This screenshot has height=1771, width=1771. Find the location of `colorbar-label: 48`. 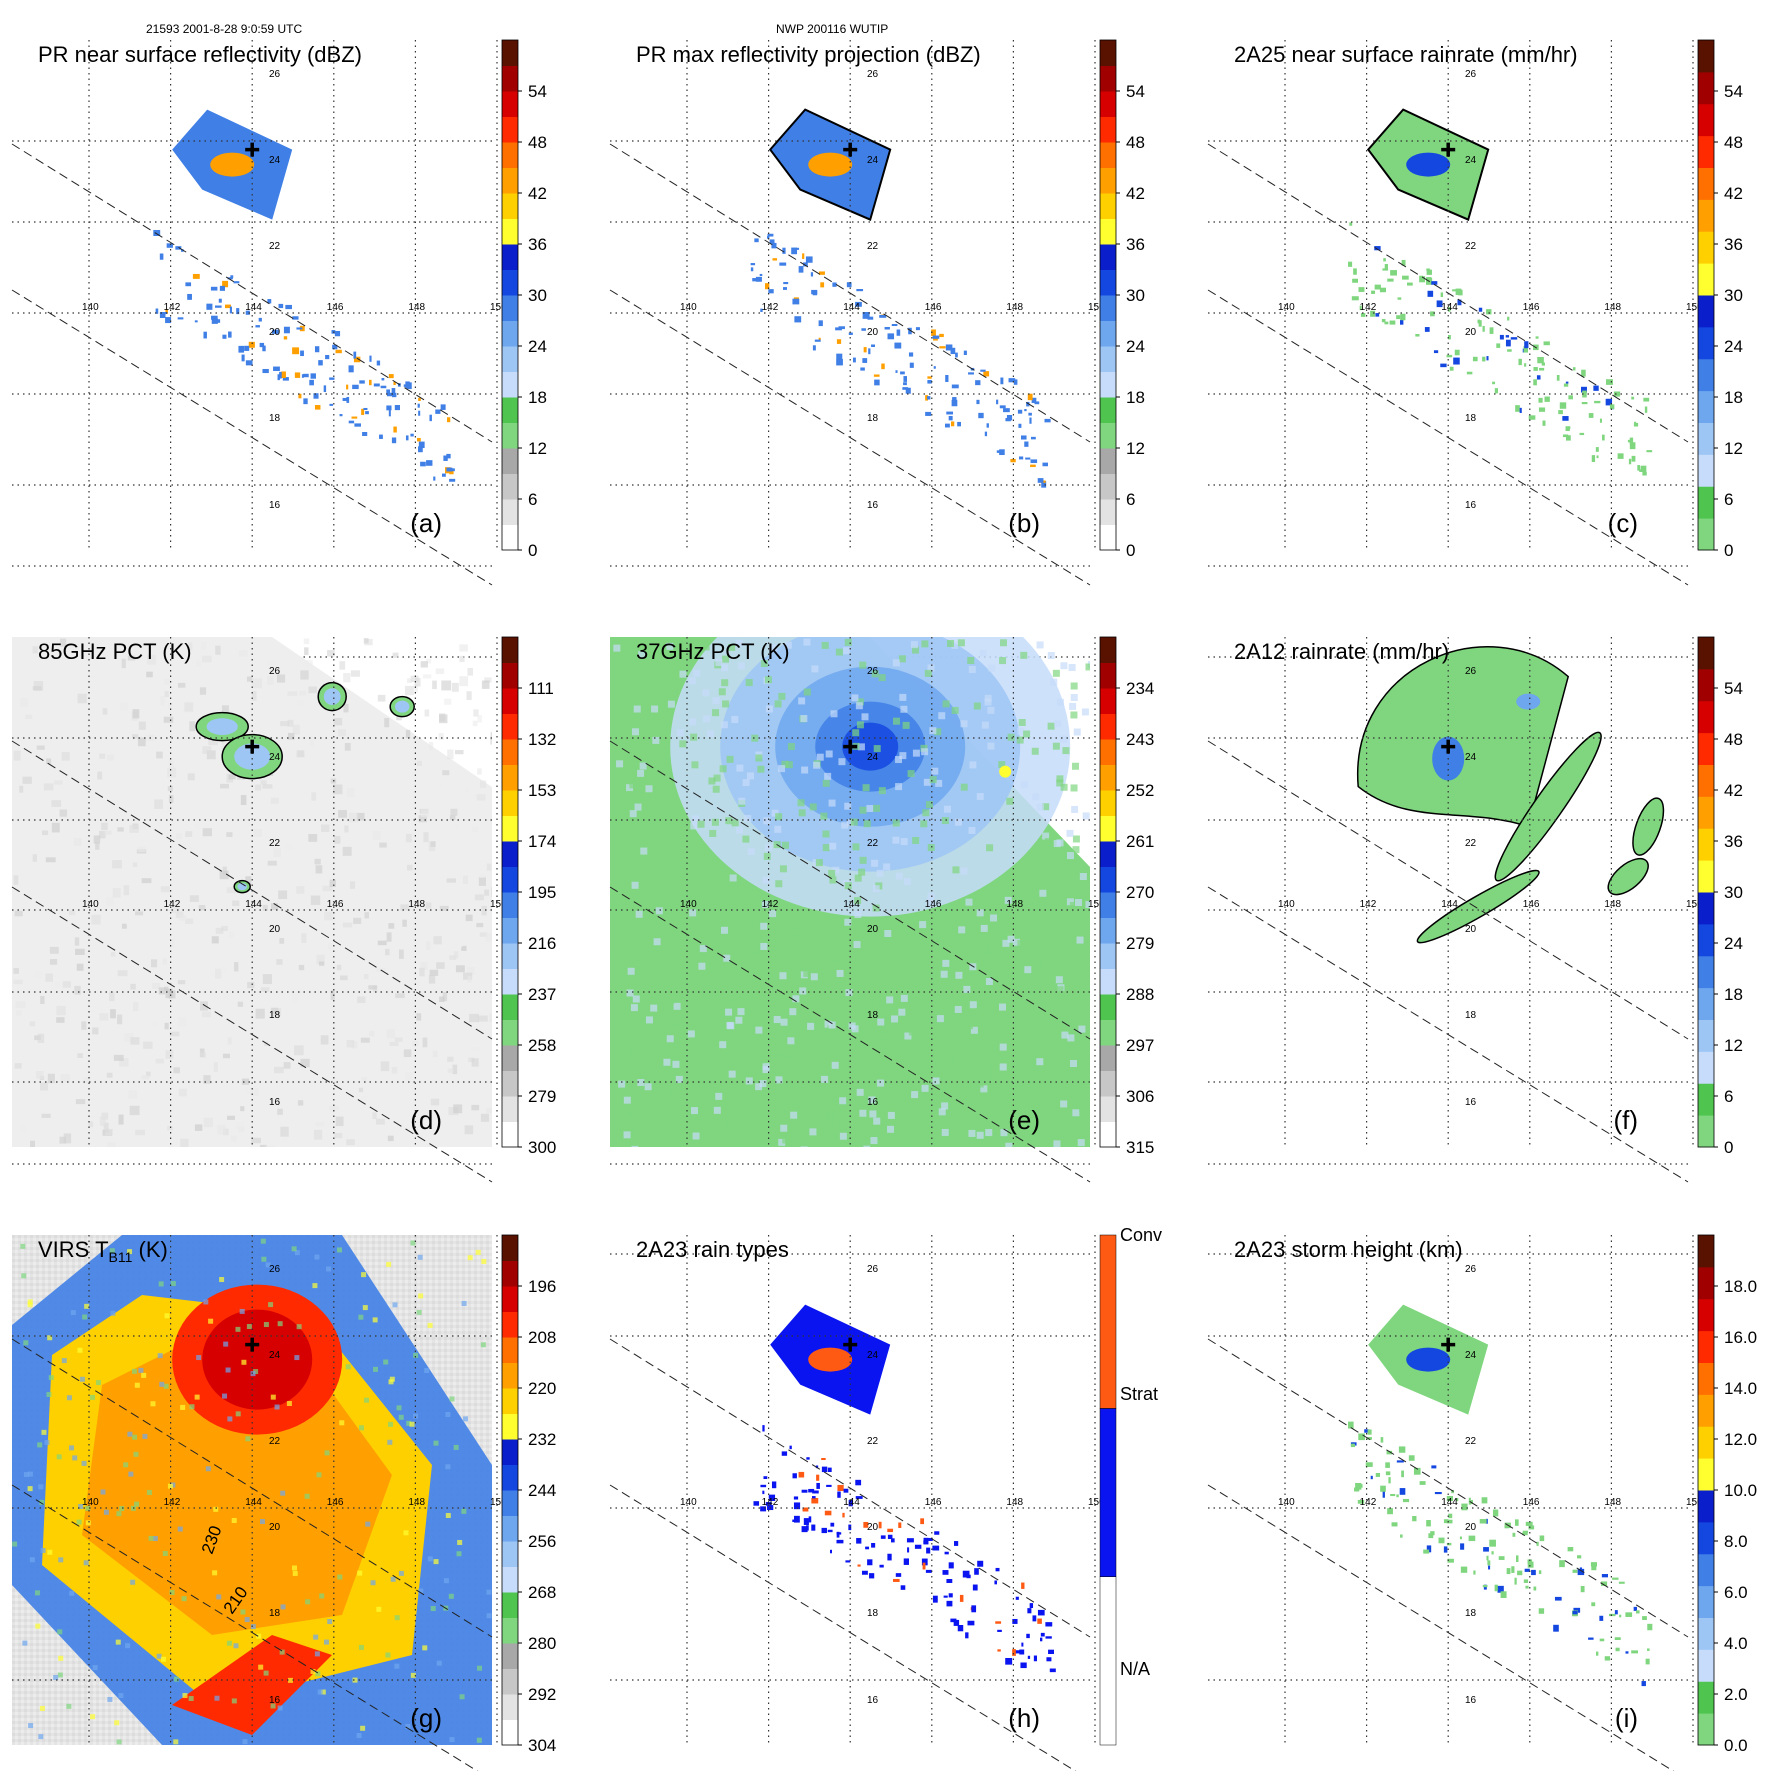

colorbar-label: 48 is located at coordinates (1135, 142).